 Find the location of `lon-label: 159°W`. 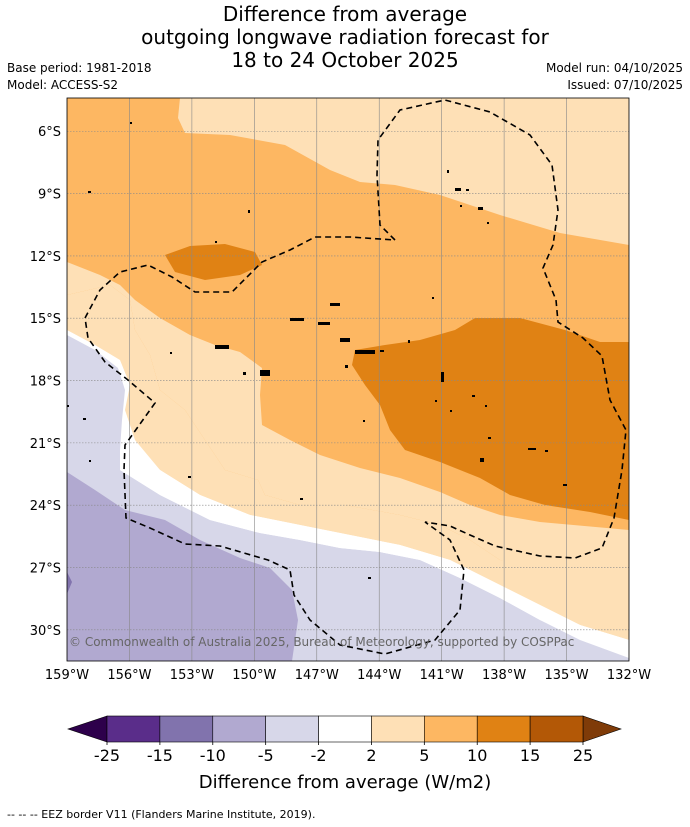

lon-label: 159°W is located at coordinates (67, 675).